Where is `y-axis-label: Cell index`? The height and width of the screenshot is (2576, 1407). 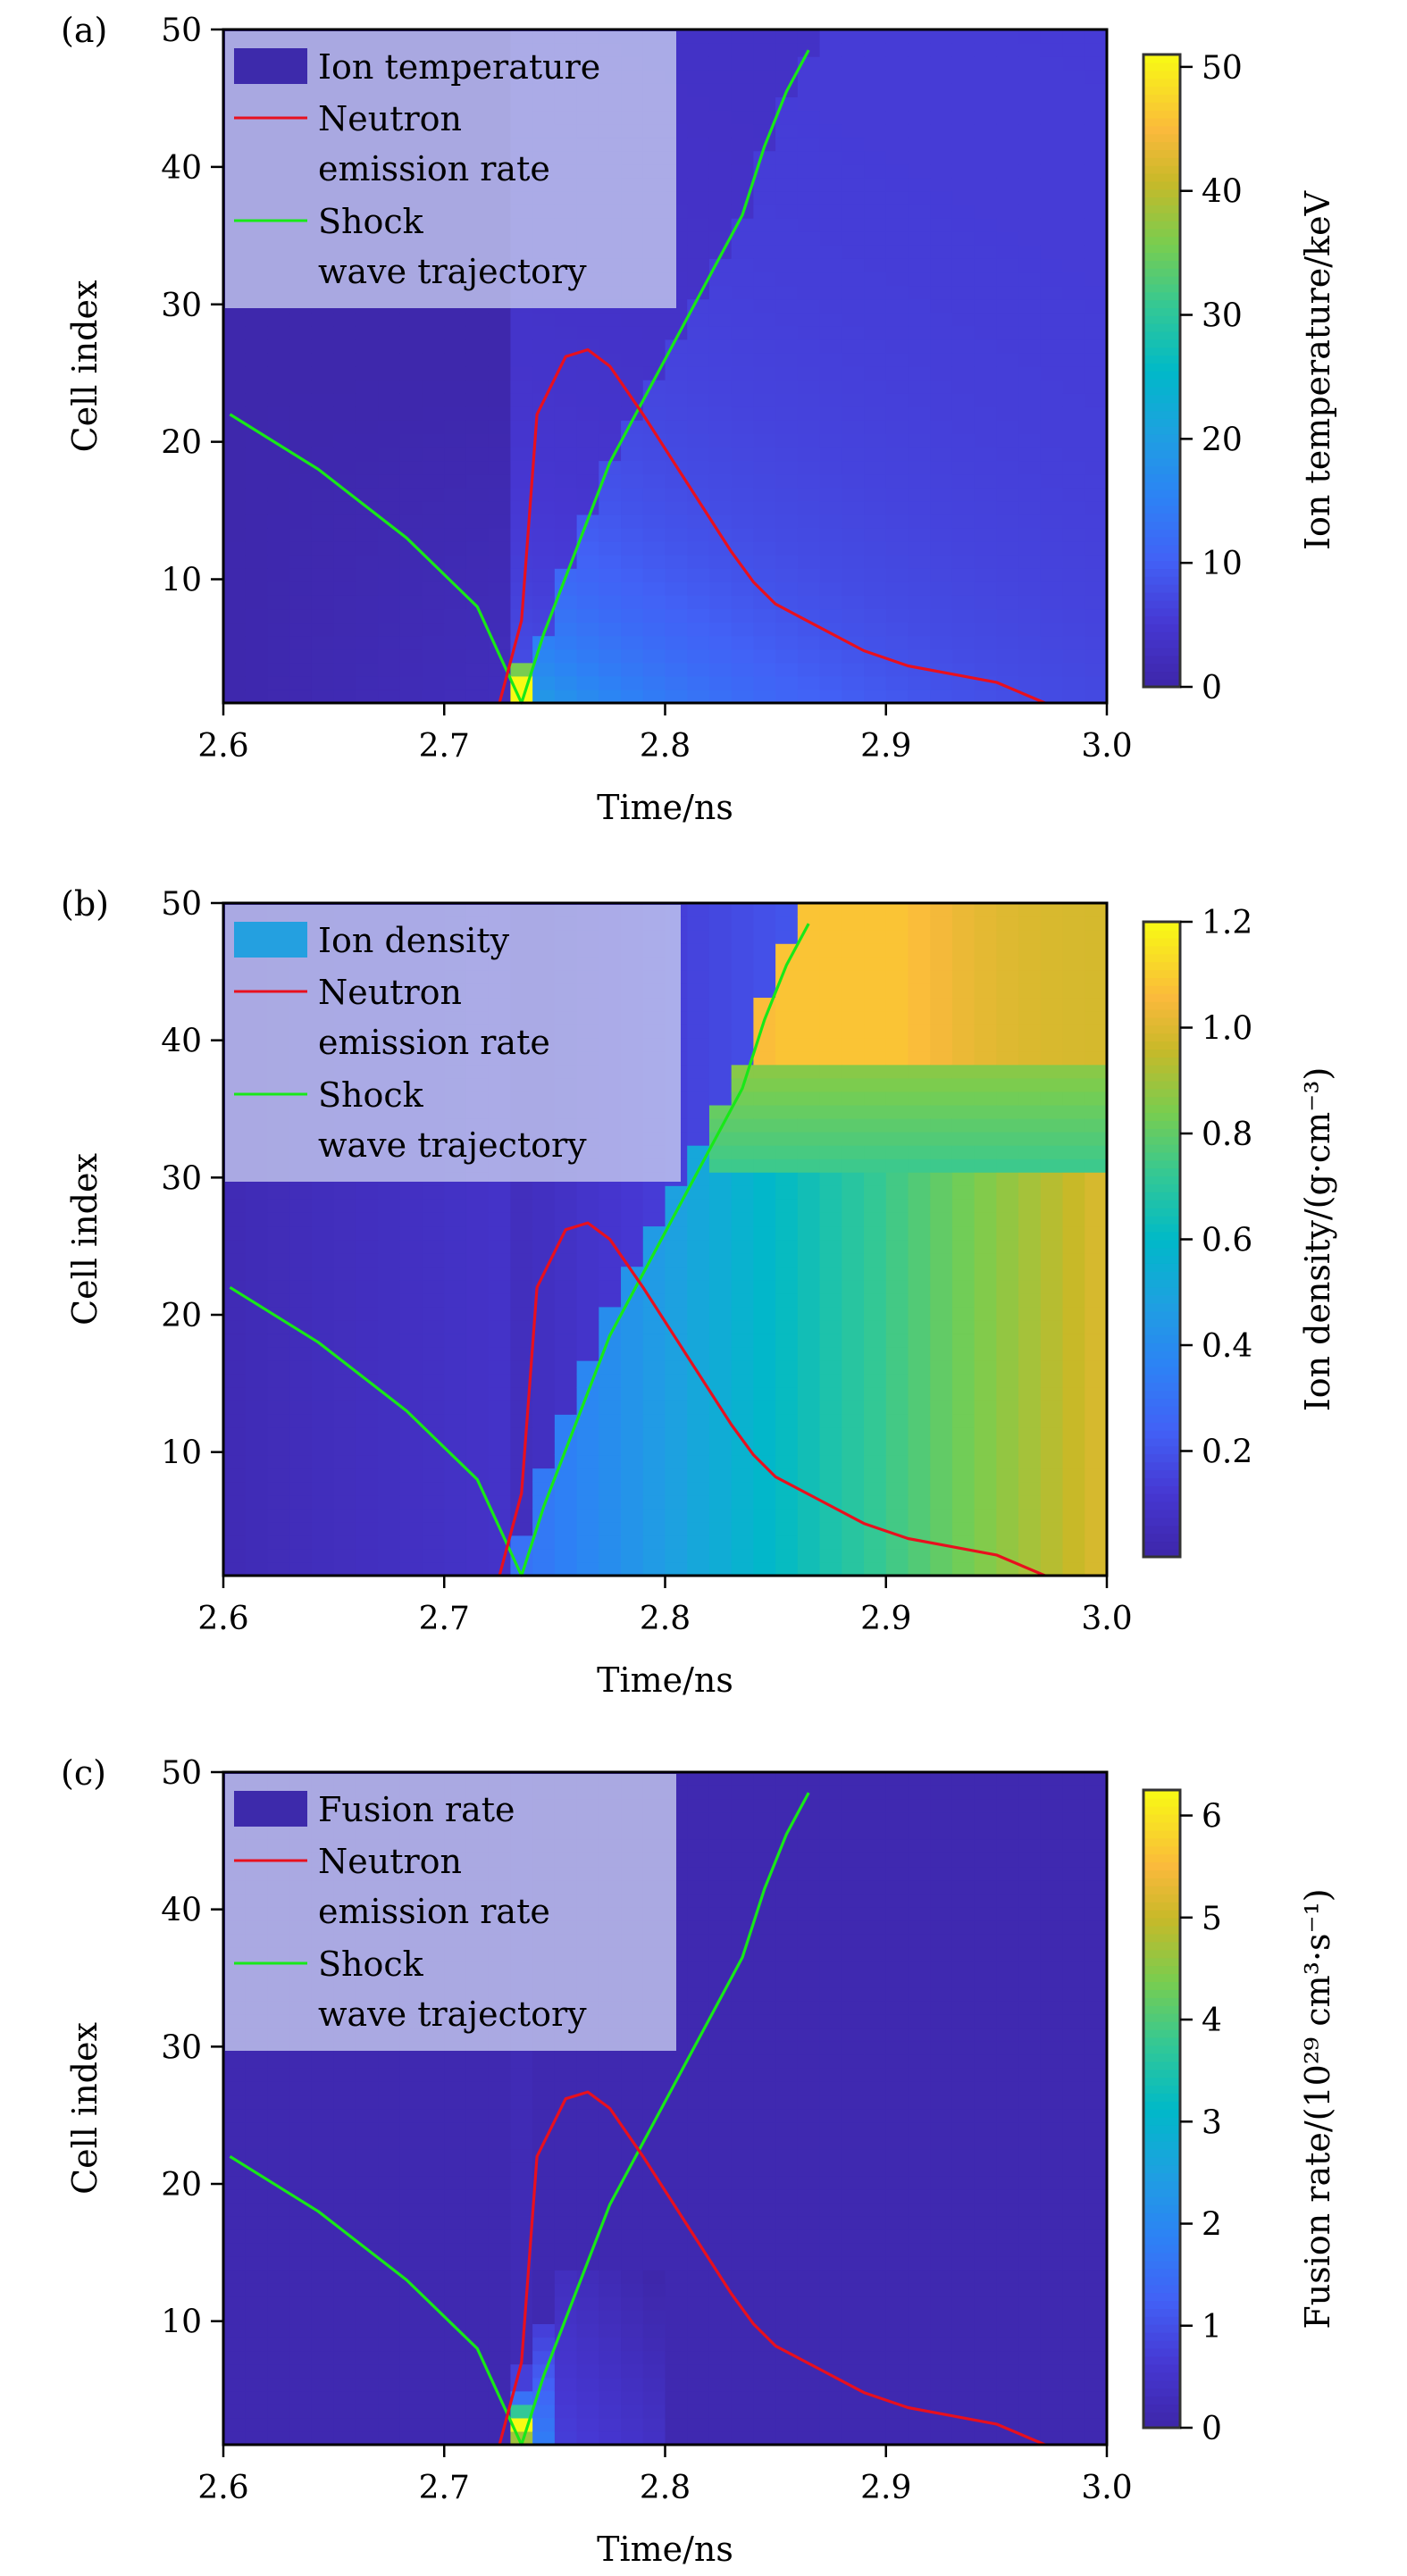 y-axis-label: Cell index is located at coordinates (85, 1239).